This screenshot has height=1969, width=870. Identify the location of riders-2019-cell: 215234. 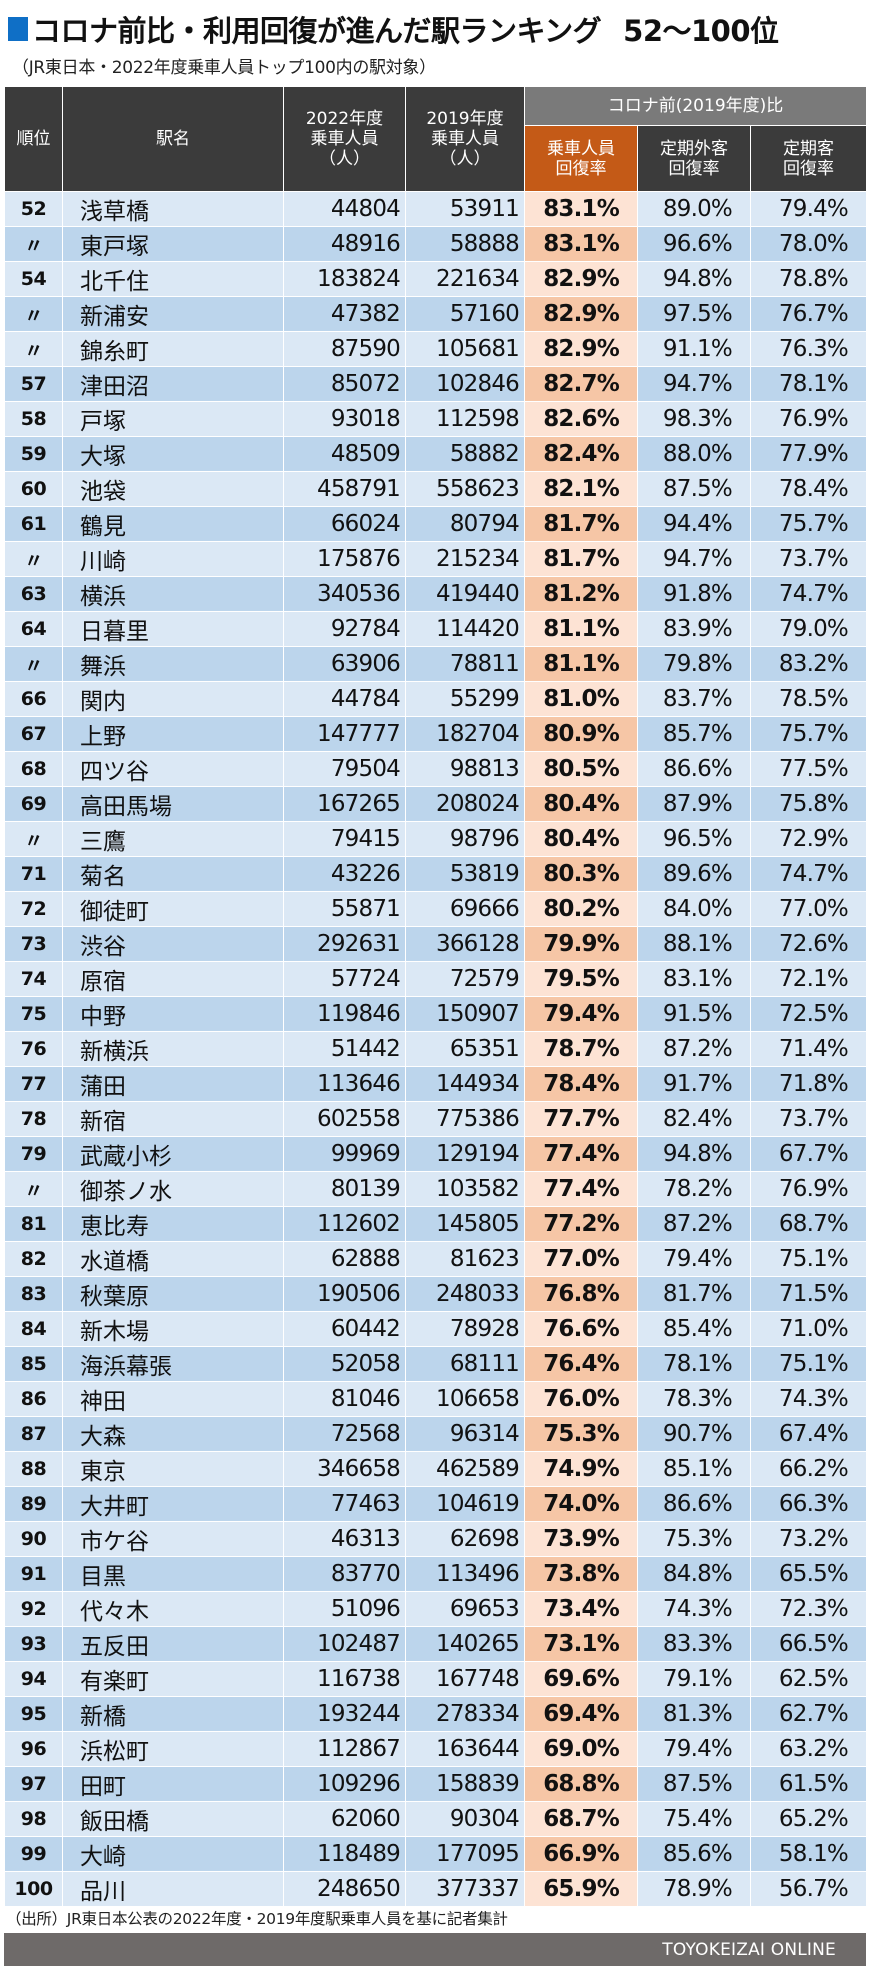
(465, 559).